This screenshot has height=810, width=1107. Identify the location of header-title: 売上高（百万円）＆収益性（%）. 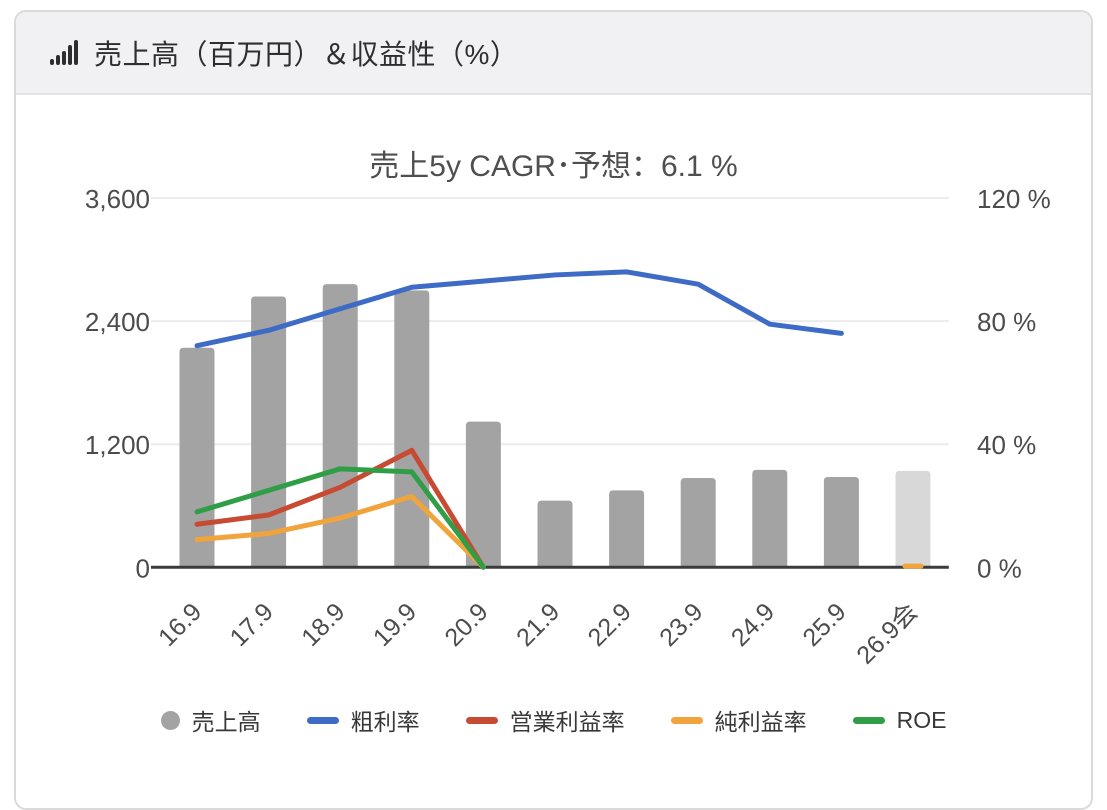
(306, 54).